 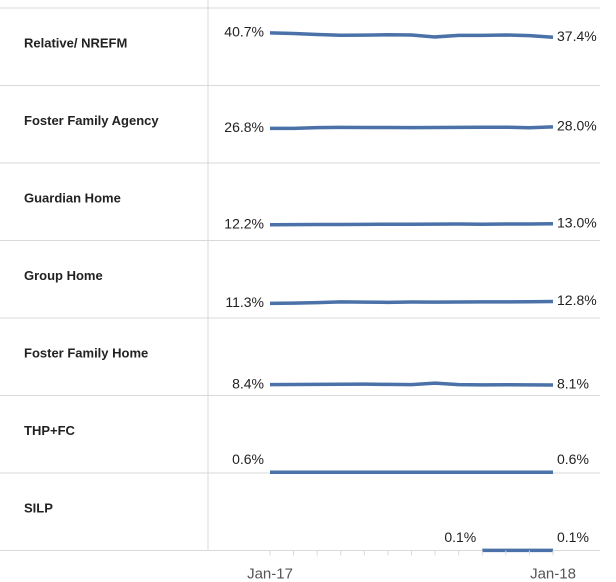 What do you see at coordinates (244, 223) in the screenshot?
I see `value-label: 12.2%` at bounding box center [244, 223].